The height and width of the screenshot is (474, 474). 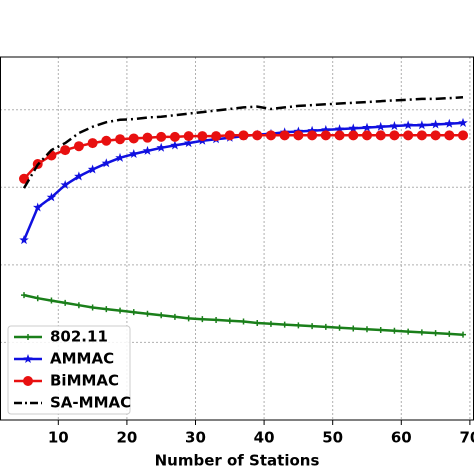 I want to click on x-tick-label: 60, so click(x=401, y=438).